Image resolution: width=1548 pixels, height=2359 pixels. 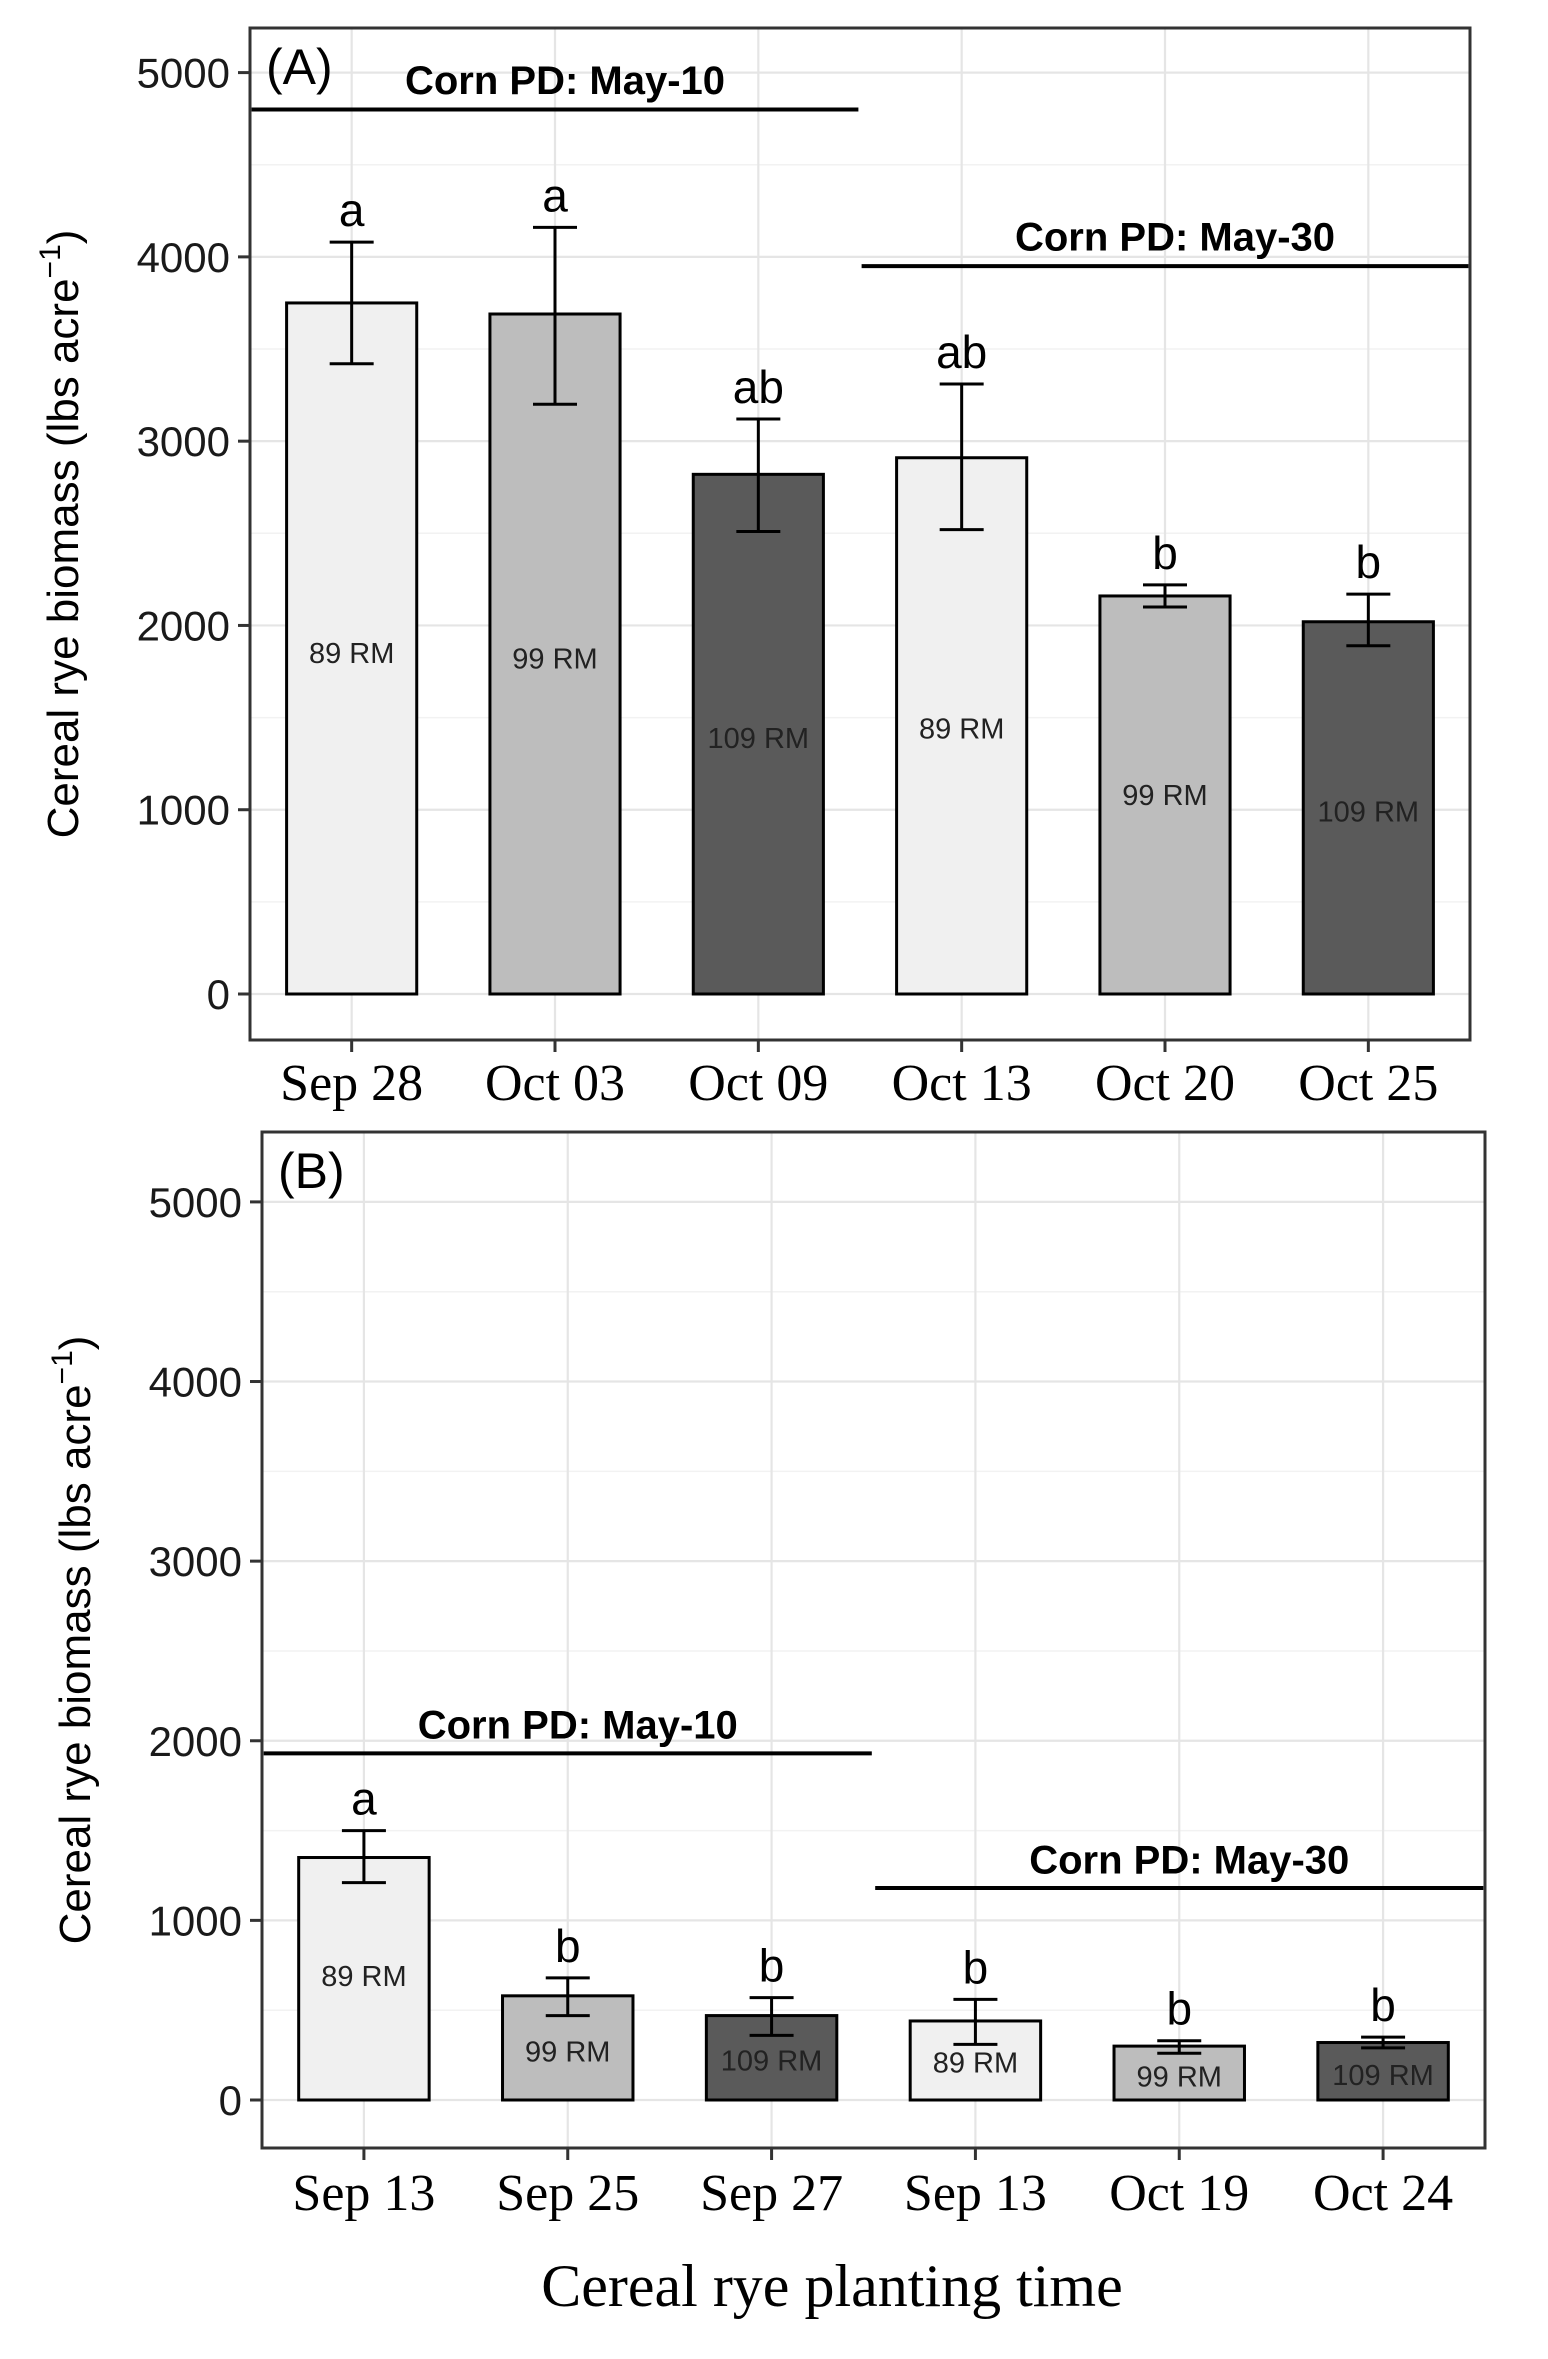 What do you see at coordinates (555, 1083) in the screenshot?
I see `x-tick-label: Oct 03` at bounding box center [555, 1083].